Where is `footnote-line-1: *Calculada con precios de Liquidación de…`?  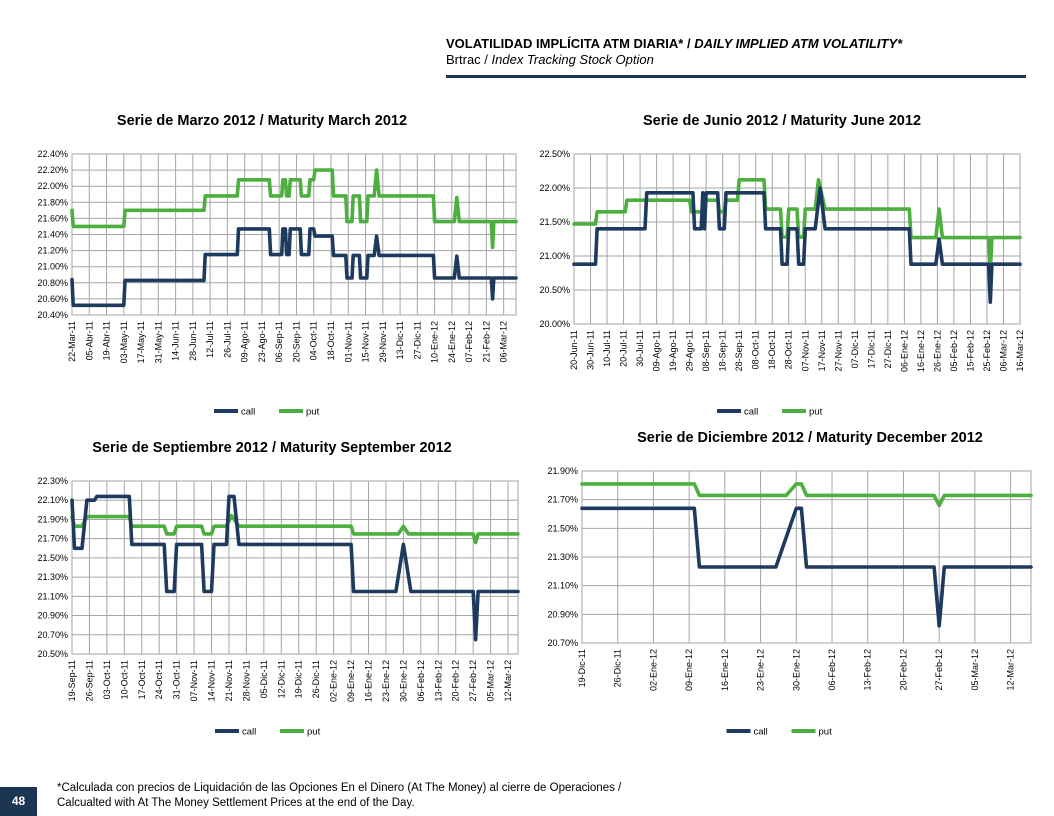
footnote-line-1: *Calculada con precios de Liquidación de… is located at coordinates (339, 788).